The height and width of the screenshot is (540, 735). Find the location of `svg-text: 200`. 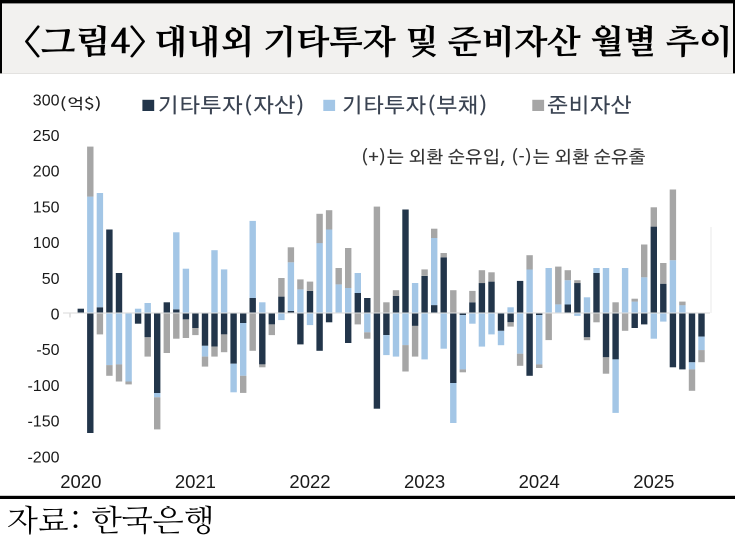

svg-text: 200 is located at coordinates (46, 172).